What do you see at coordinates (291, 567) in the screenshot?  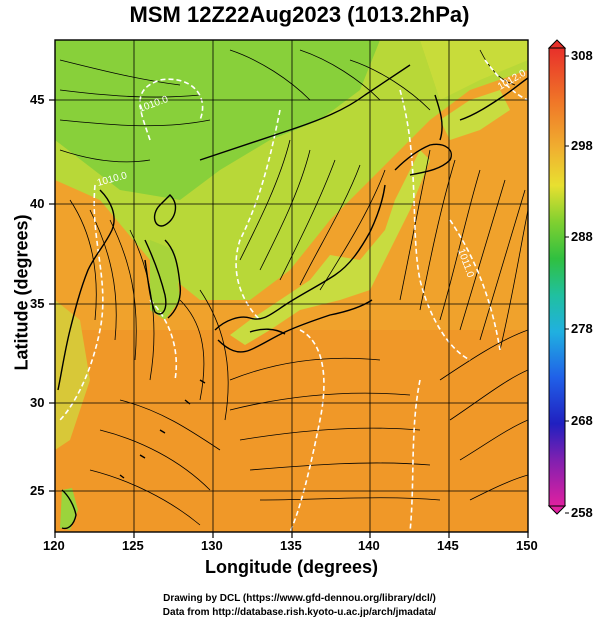 I see `x-axis-label: Longitude (degrees)` at bounding box center [291, 567].